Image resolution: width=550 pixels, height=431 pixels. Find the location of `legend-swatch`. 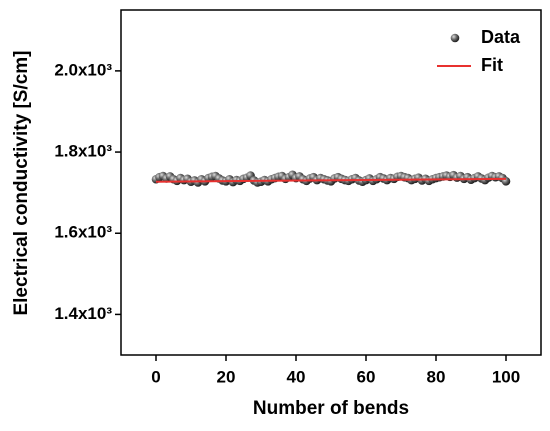

legend-swatch is located at coordinates (455, 38).